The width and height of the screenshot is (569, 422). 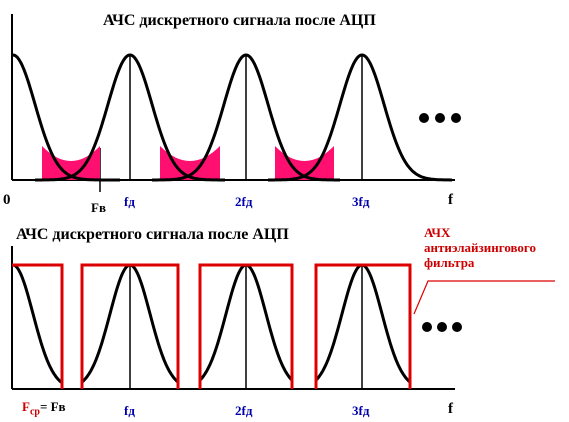 I want to click on top-fb-label: Fв, so click(x=98, y=207).